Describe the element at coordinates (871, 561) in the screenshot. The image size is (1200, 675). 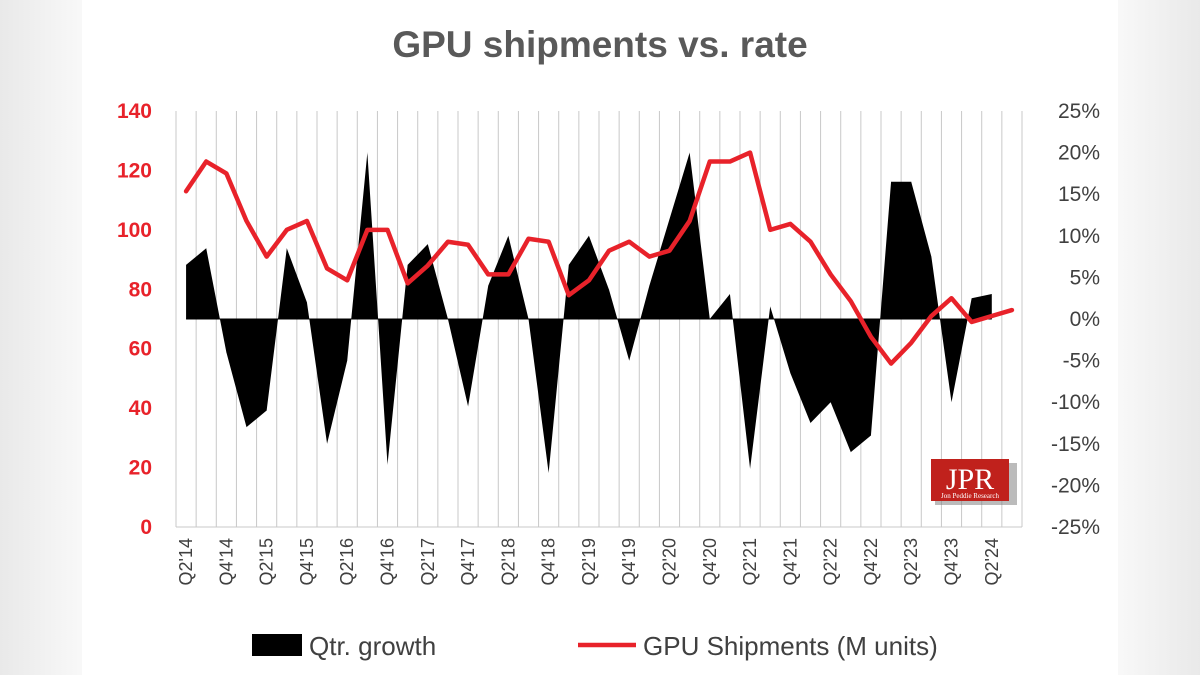
I see `x-tick-label: Q4'22` at that location.